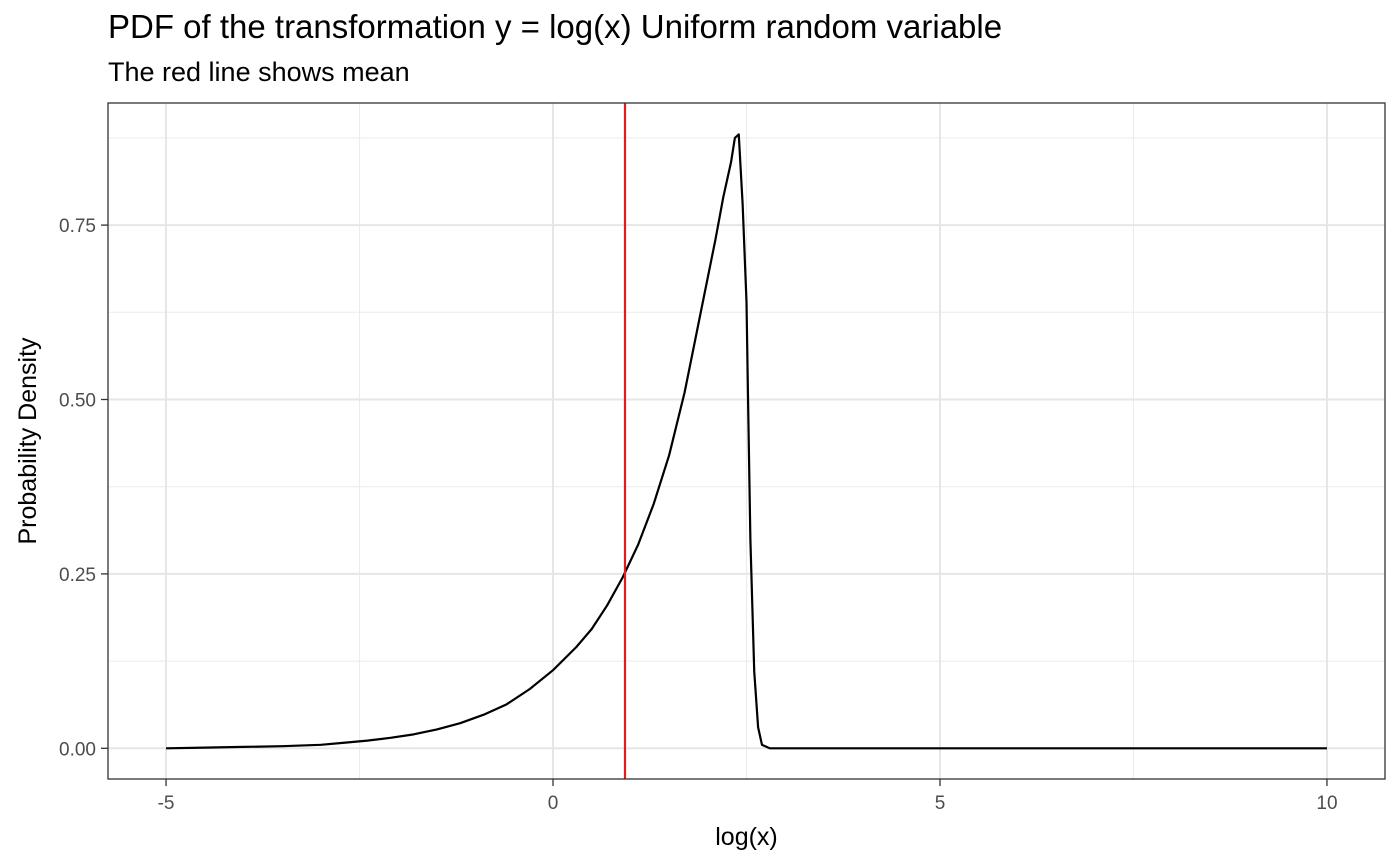  What do you see at coordinates (77, 575) in the screenshot?
I see `y-tick-label: 0.25` at bounding box center [77, 575].